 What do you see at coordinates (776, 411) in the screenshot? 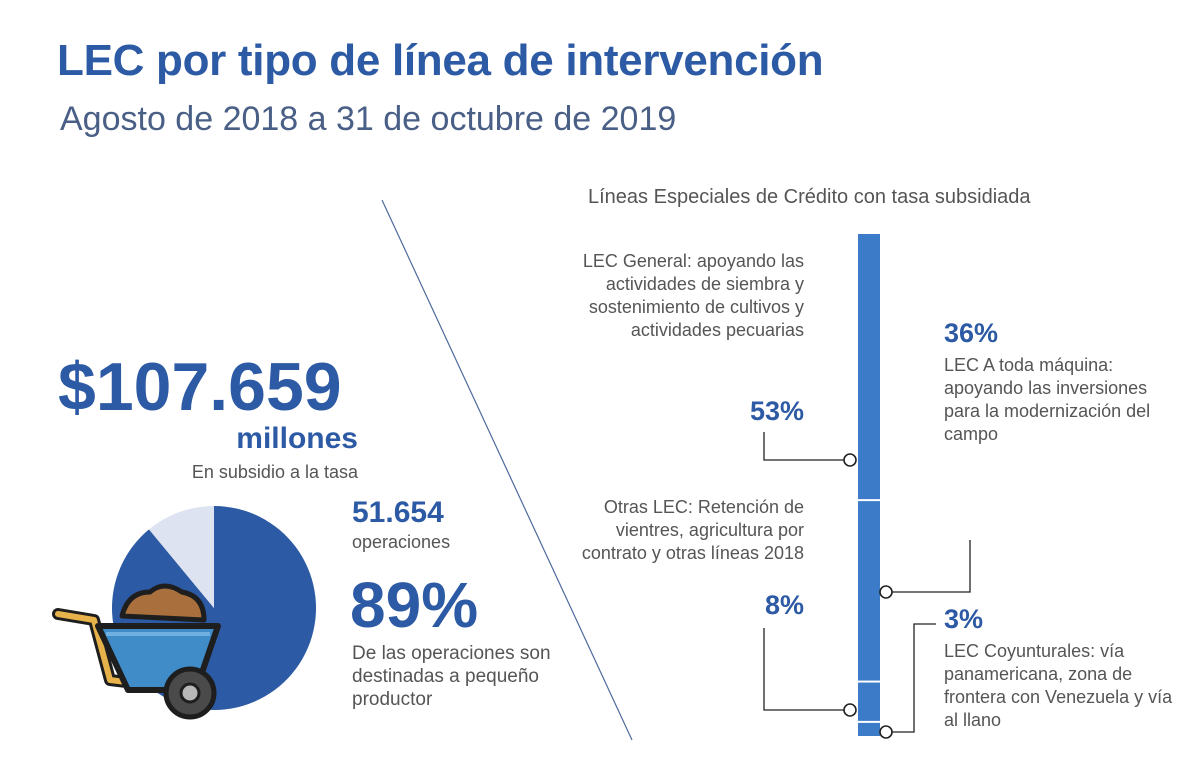
I see `lec-general-percentage: 53%` at bounding box center [776, 411].